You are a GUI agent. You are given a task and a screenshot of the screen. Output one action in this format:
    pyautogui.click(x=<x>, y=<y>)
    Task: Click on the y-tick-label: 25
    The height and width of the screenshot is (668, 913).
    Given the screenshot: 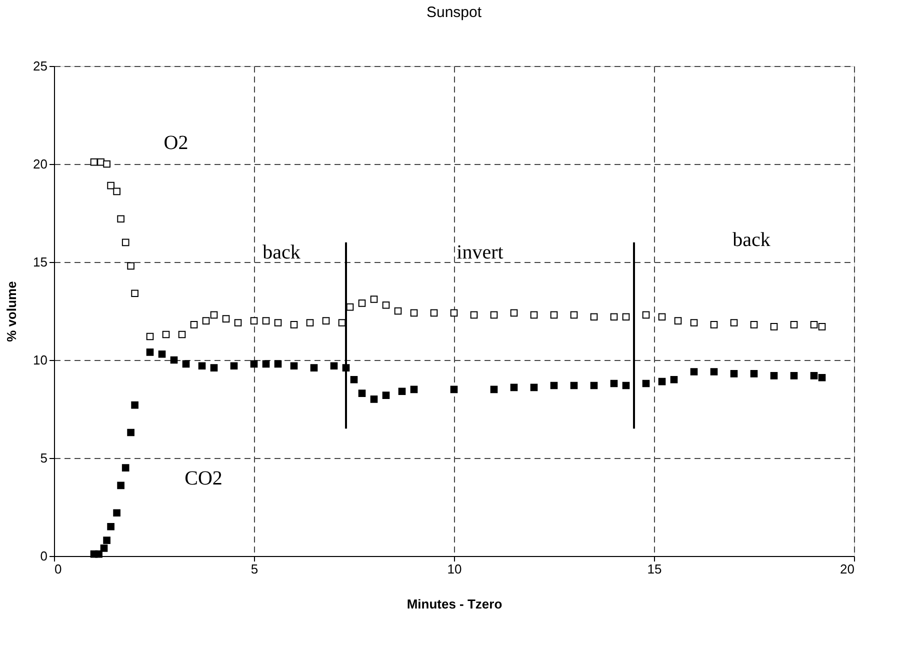 What is the action you would take?
    pyautogui.click(x=40, y=66)
    